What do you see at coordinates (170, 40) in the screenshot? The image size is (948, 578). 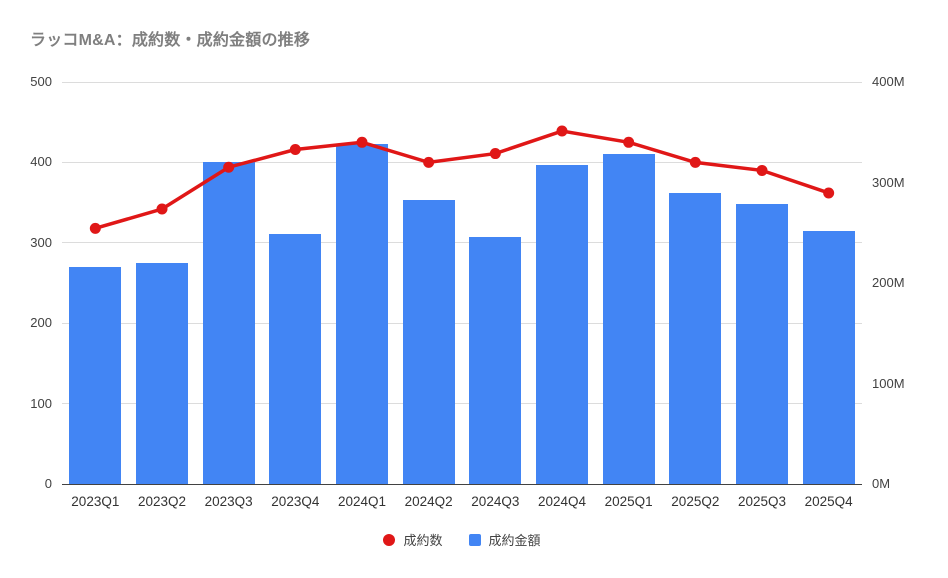 I see `chart-title: ラッコM&A：成約数・成約金額の推移` at bounding box center [170, 40].